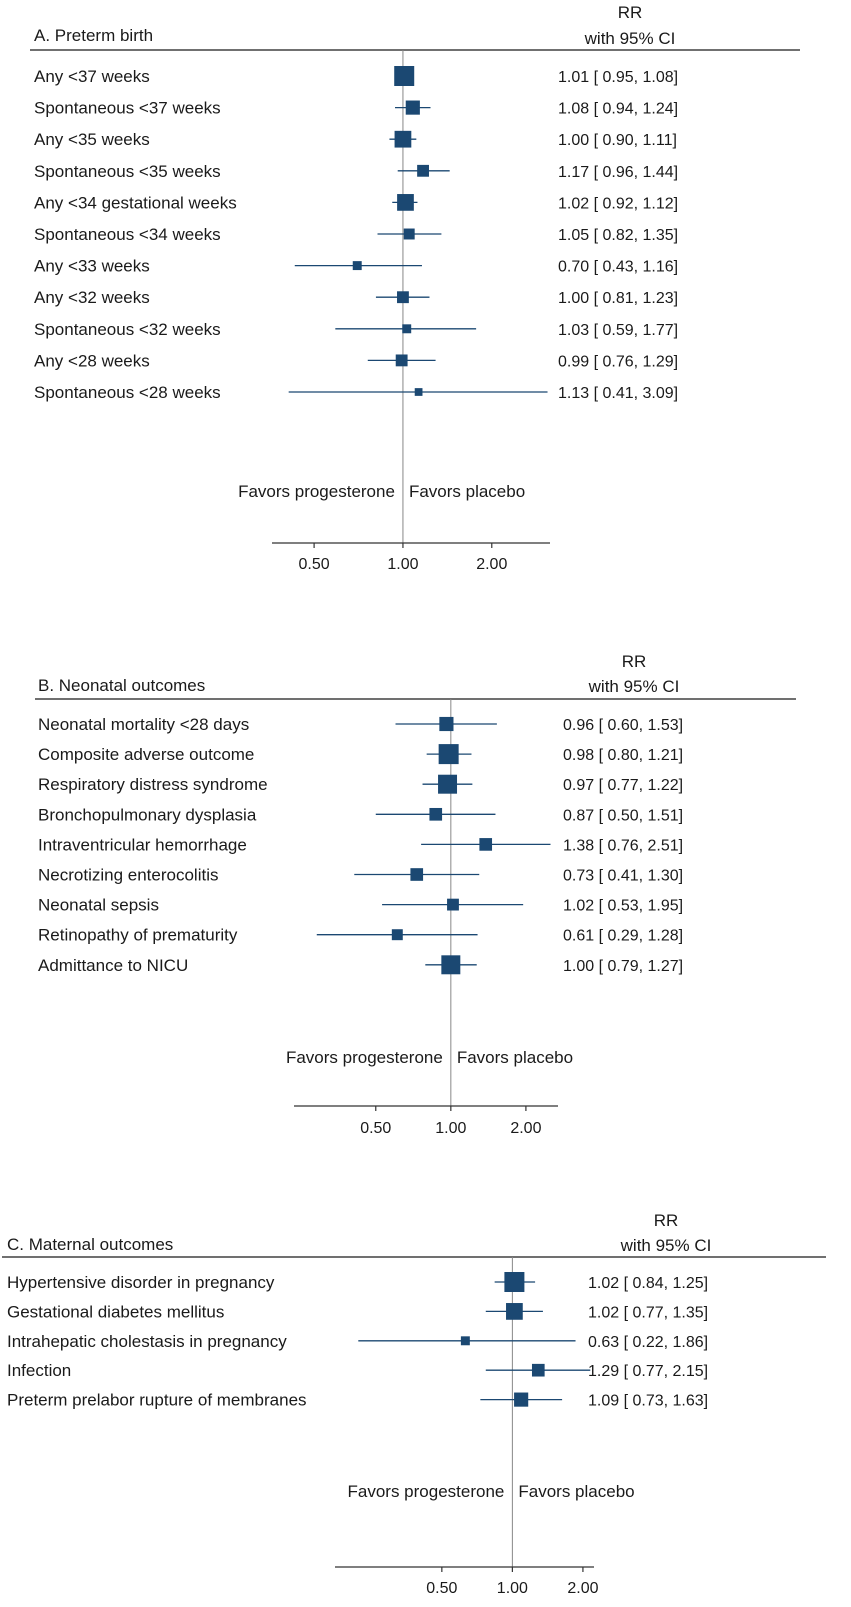 This screenshot has height=1607, width=851. Describe the element at coordinates (356, 76) in the screenshot. I see `forest-row: Any <37 weeks 1.01 [ 0.95, 1.08]` at that location.